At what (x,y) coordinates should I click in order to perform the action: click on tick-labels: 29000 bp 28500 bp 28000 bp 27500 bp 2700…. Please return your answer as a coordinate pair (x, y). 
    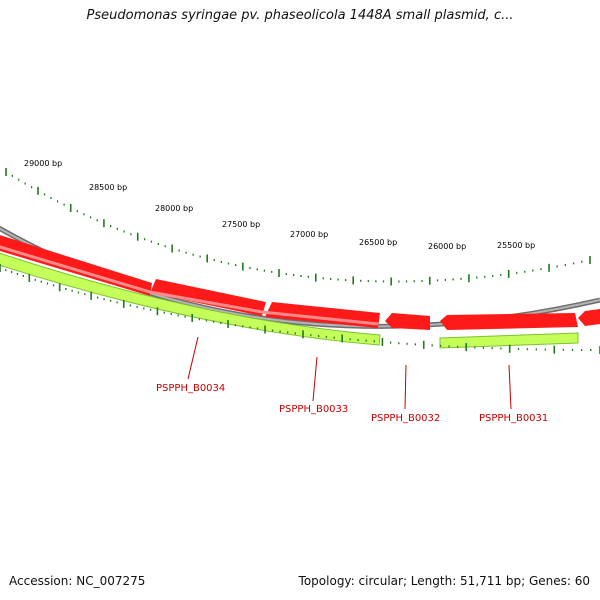
    Looking at the image, I should click on (279, 205).